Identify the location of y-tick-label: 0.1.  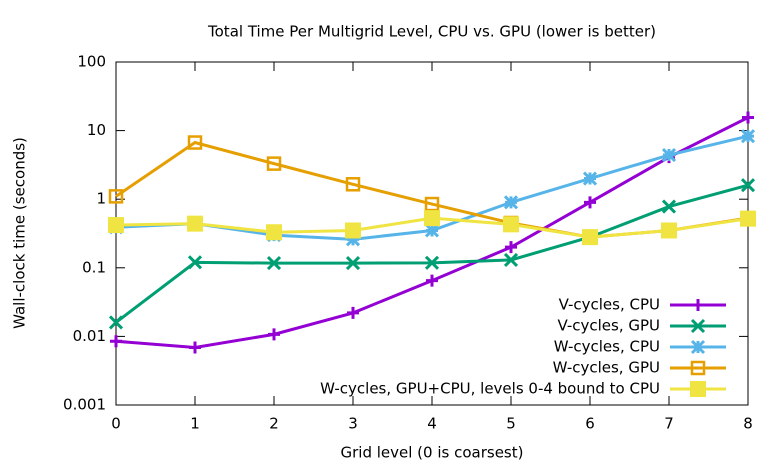
(94, 267).